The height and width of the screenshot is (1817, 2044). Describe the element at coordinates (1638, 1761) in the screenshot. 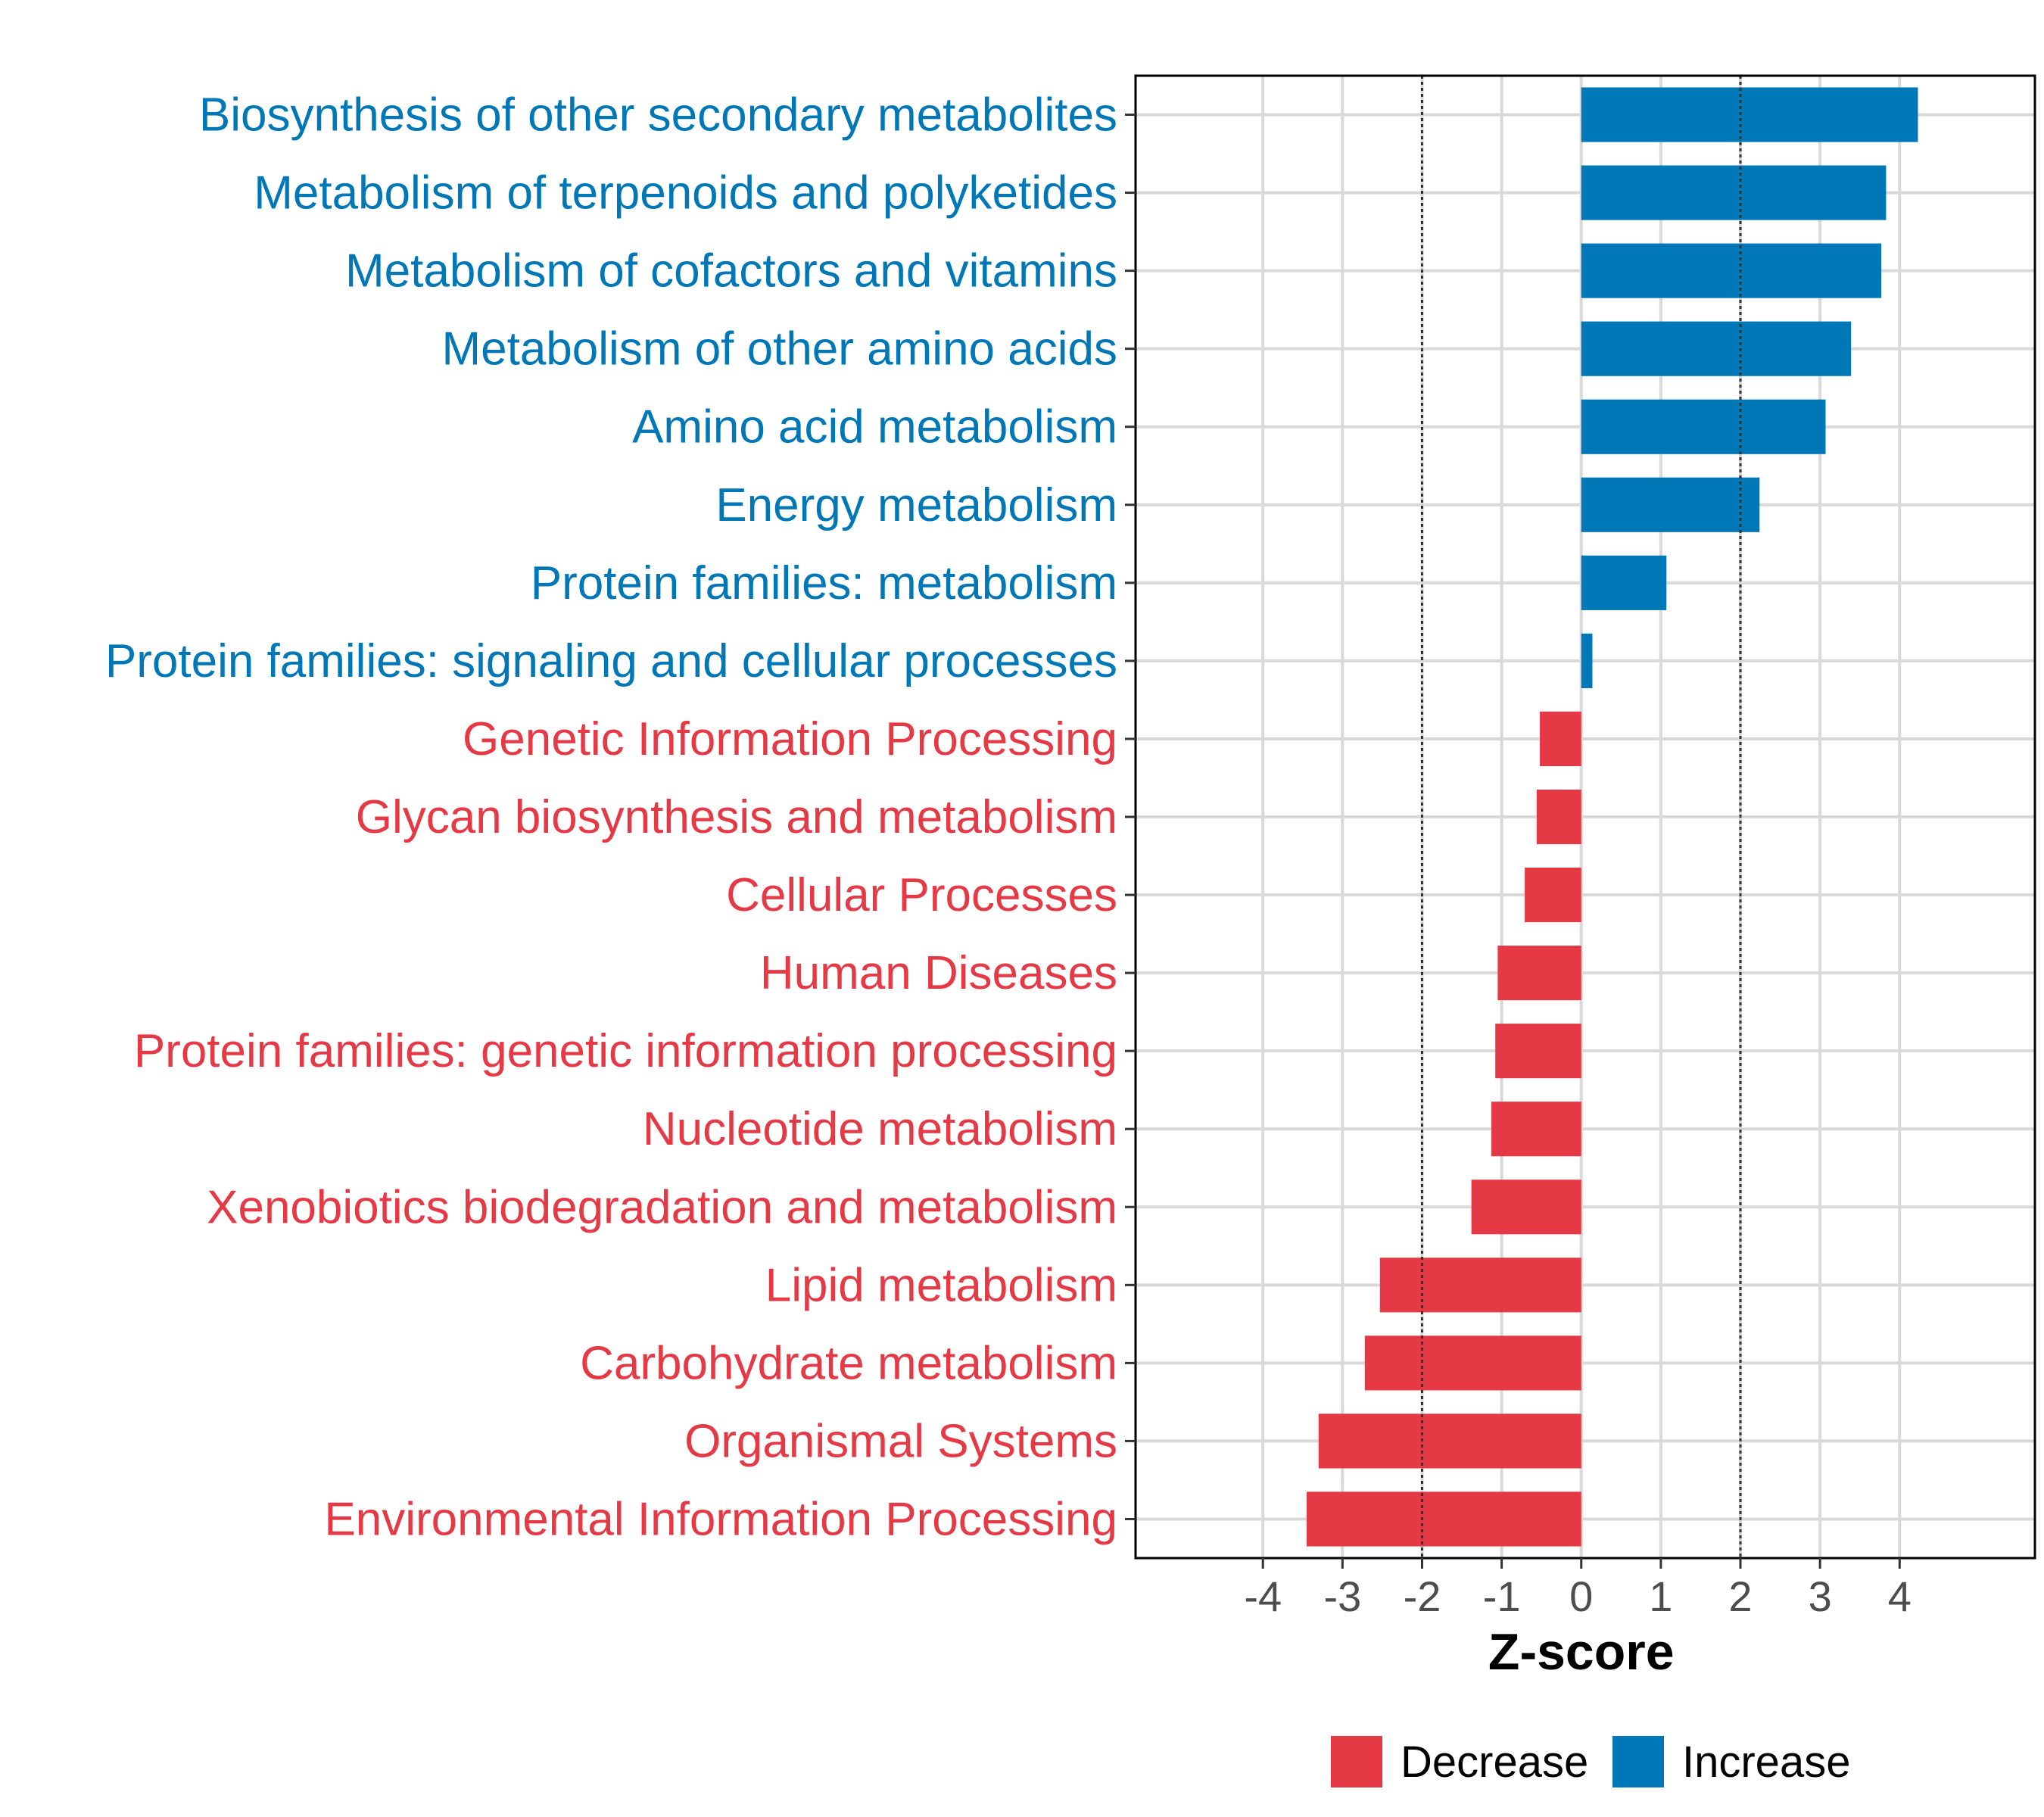

I see `legend-swatch-increase` at that location.